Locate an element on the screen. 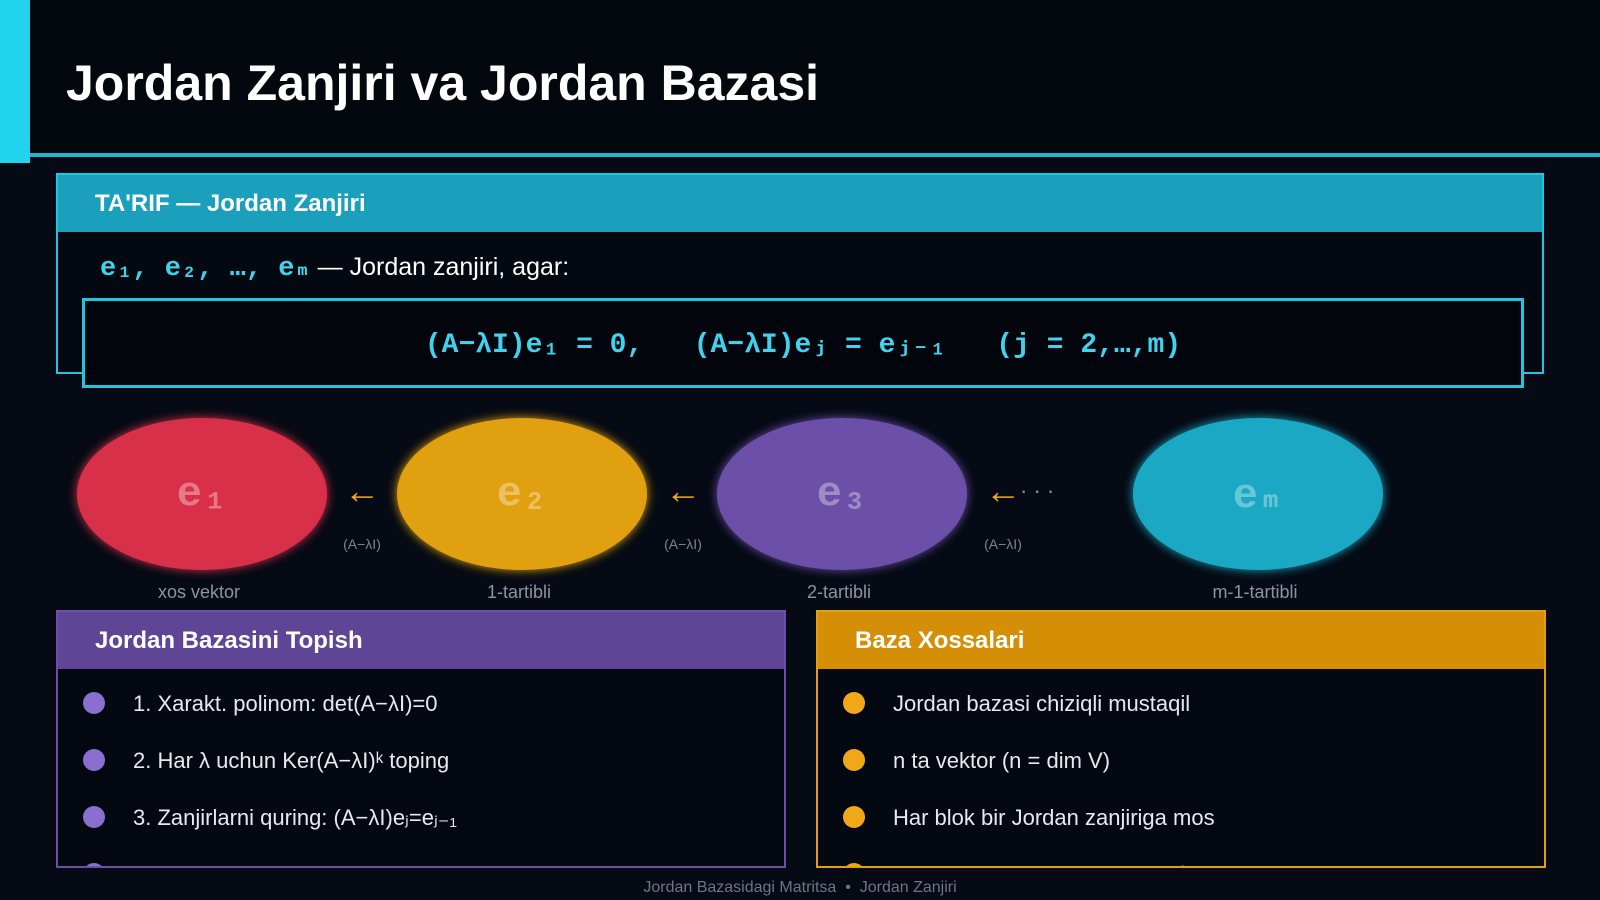  title: Jordan Zanjiri va Jordan Bazasi is located at coordinates (443, 83).